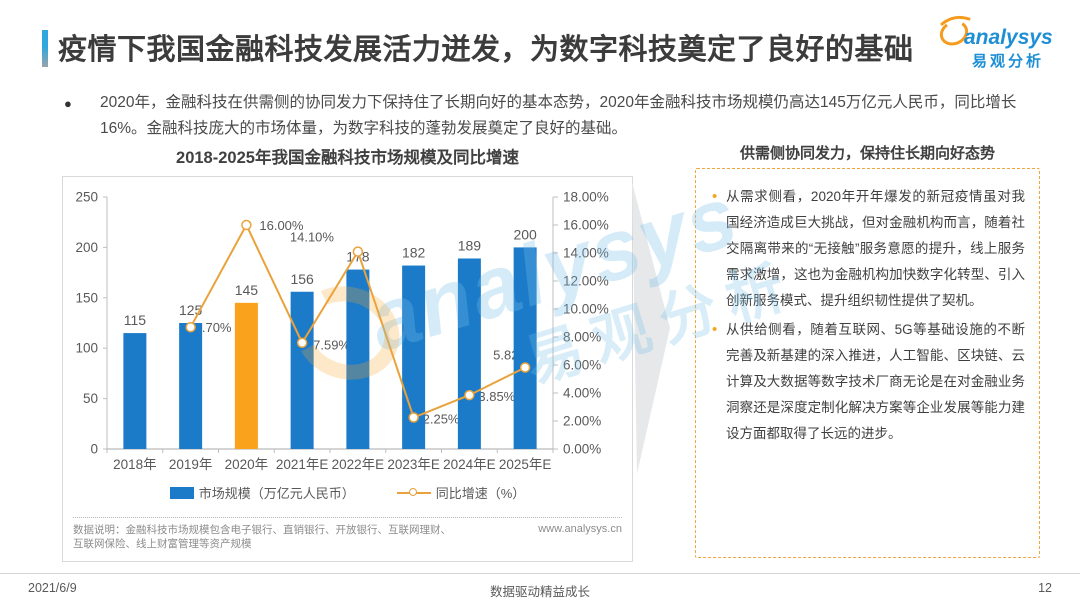 The image size is (1080, 608). I want to click on growth-marker-2022年E, so click(358, 251).